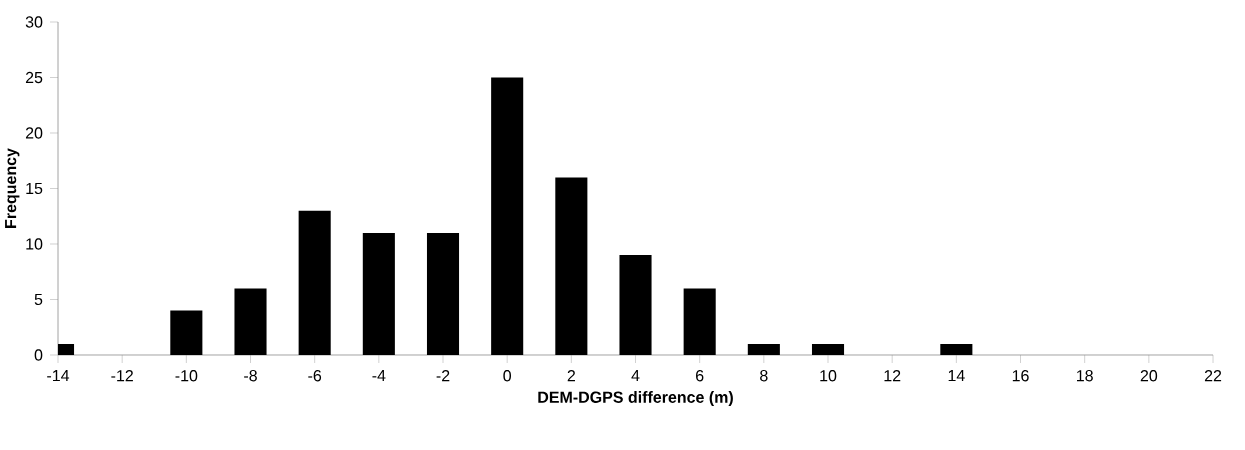 The width and height of the screenshot is (1245, 450). What do you see at coordinates (635, 399) in the screenshot?
I see `x-axis-title: DEM-DGPS difference (m)` at bounding box center [635, 399].